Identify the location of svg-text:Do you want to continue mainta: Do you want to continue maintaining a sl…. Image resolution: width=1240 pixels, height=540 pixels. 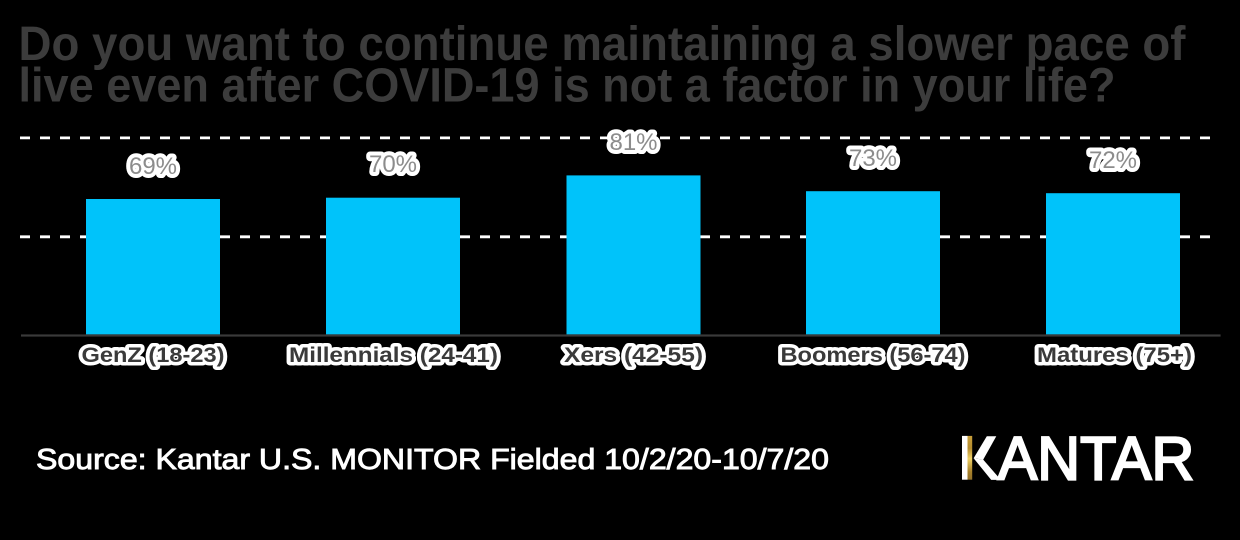
(603, 44).